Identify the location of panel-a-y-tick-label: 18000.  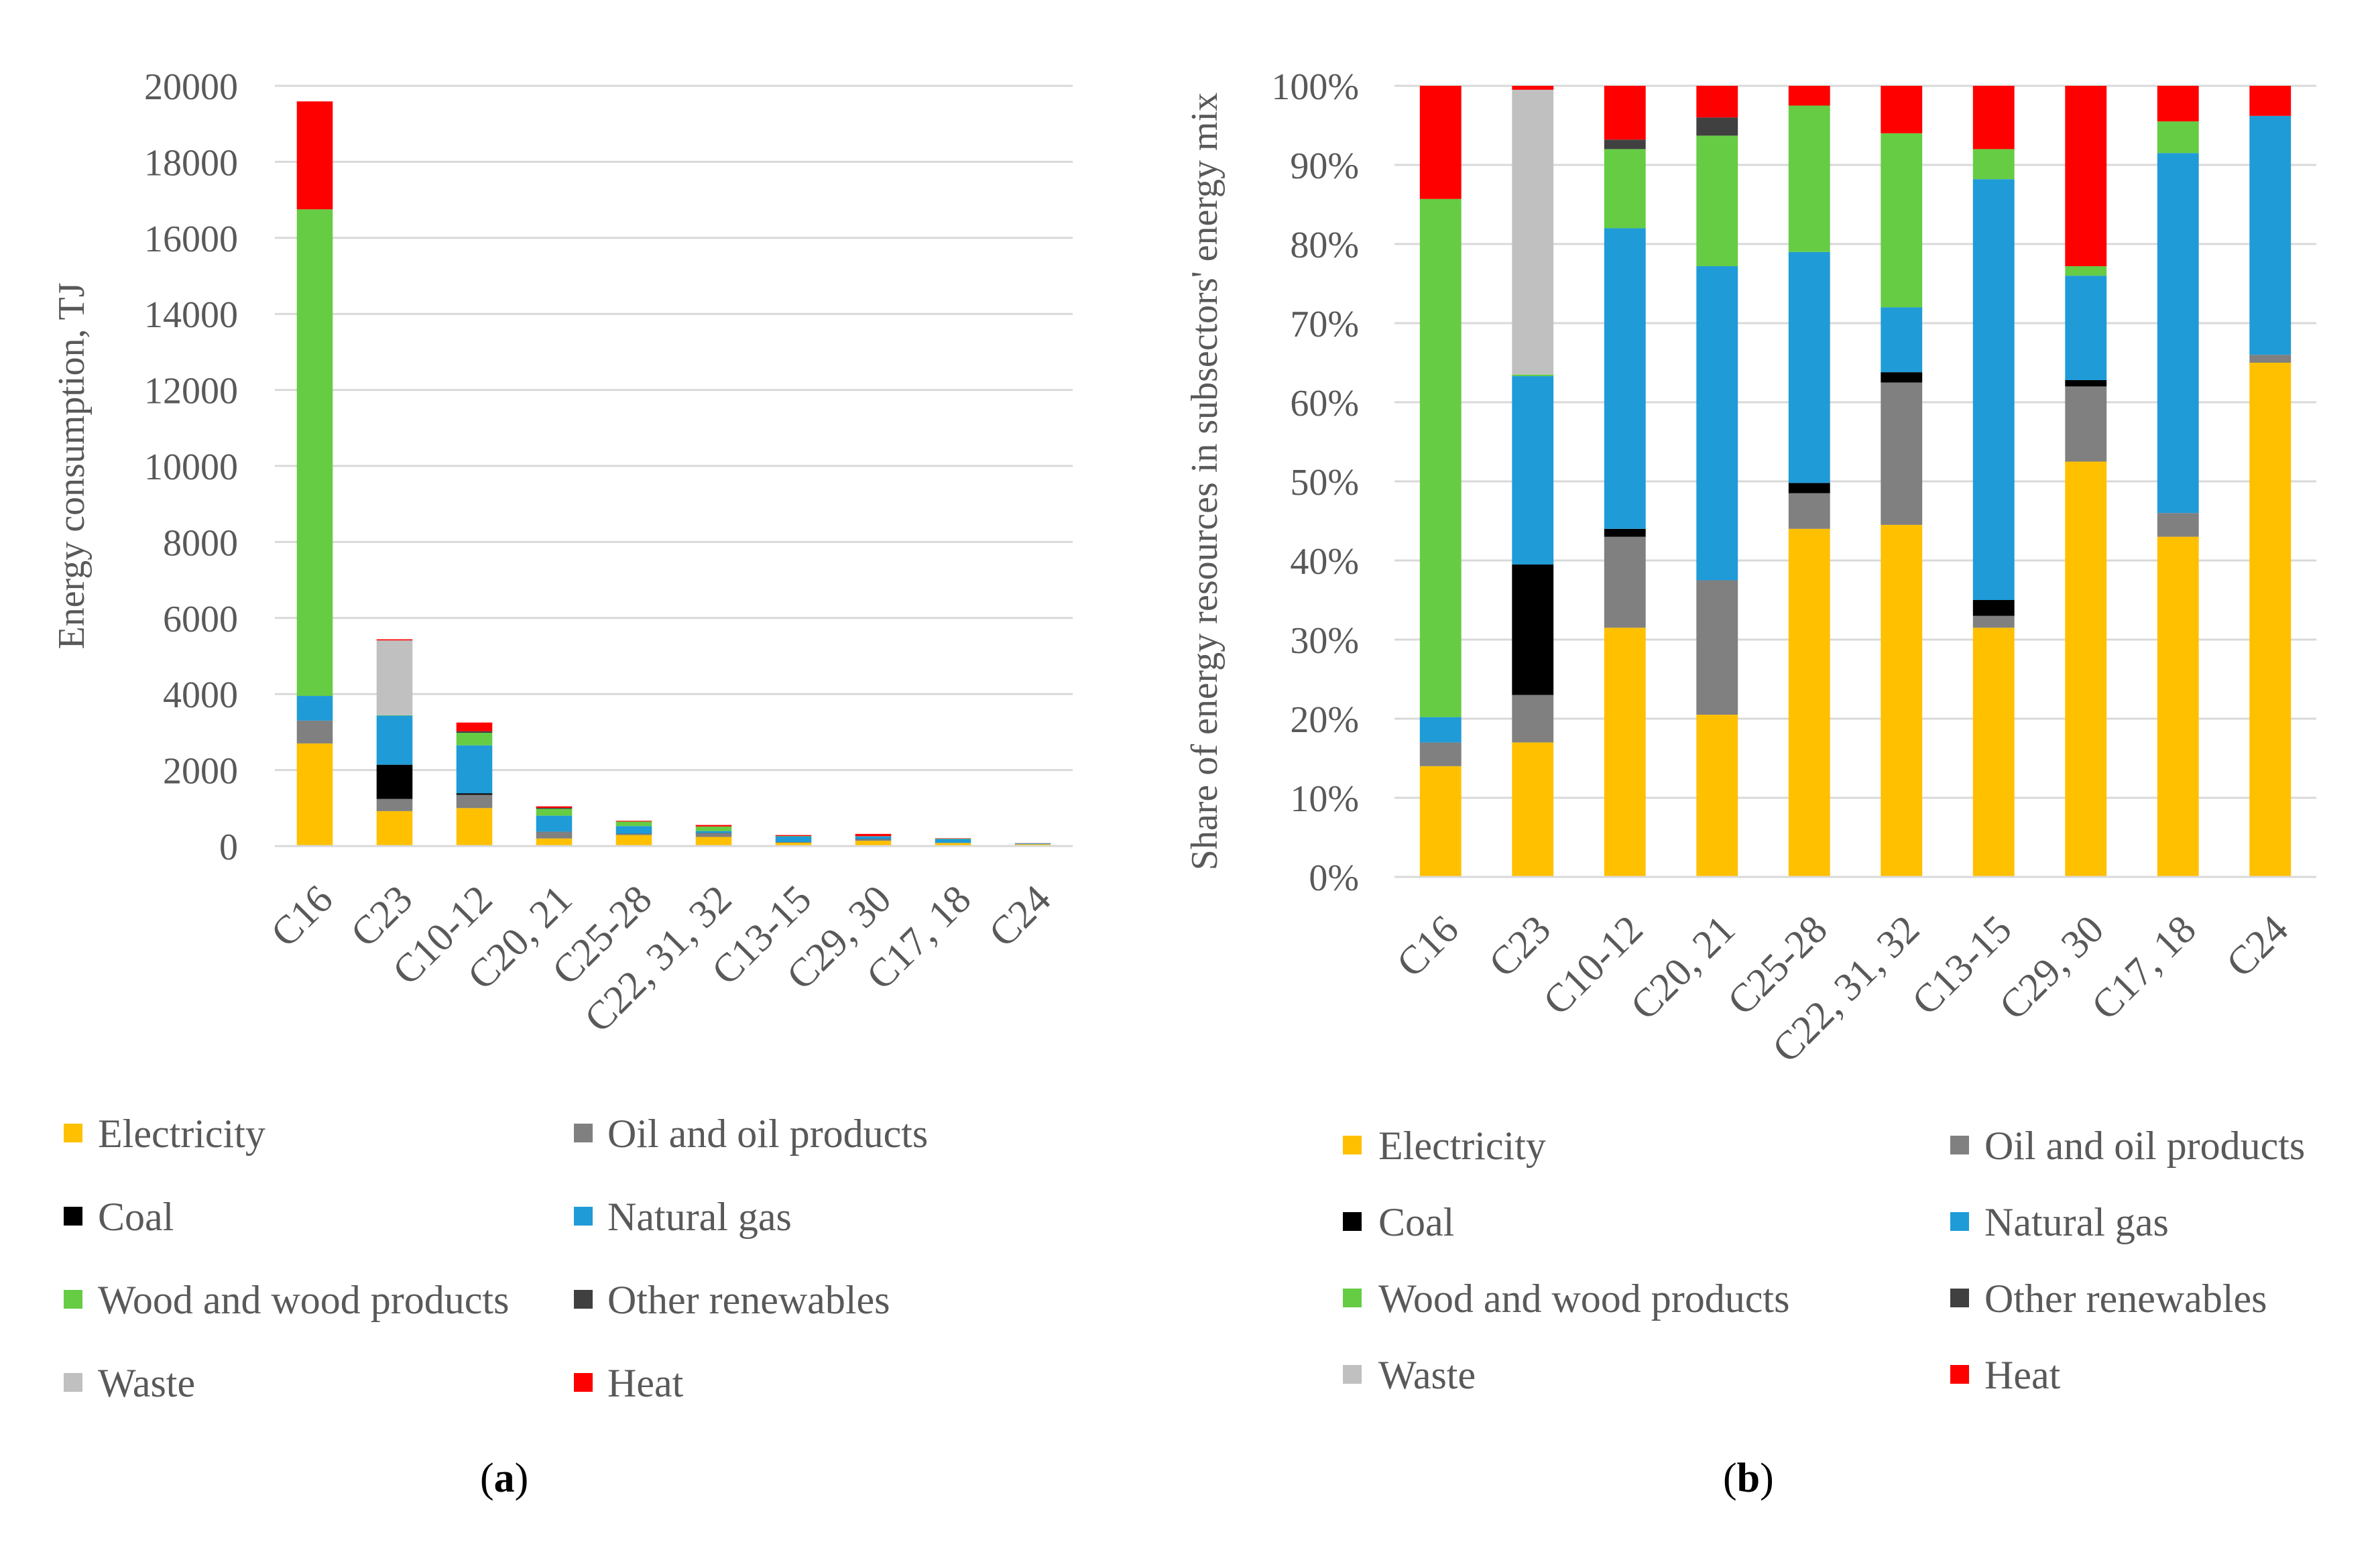
(191, 163).